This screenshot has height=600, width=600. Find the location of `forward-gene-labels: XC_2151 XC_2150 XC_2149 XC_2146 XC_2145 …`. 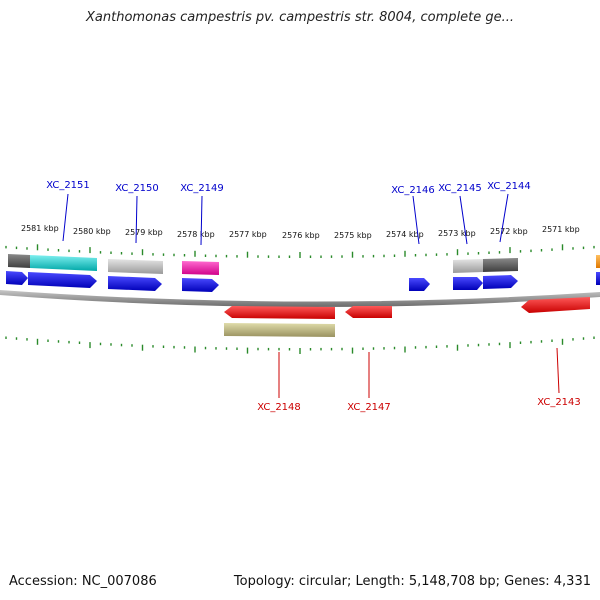

forward-gene-labels: XC_2151 XC_2150 XC_2149 XC_2146 XC_2145 … is located at coordinates (288, 188).